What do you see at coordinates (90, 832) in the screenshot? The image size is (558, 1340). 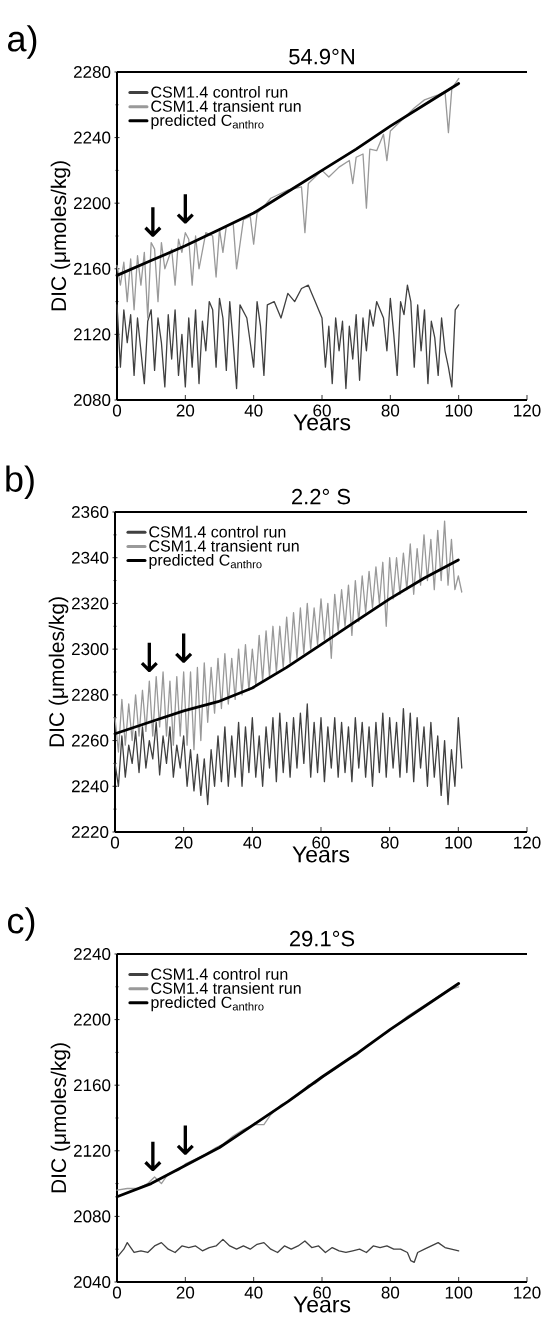 I see `y-tick-label: 2220` at bounding box center [90, 832].